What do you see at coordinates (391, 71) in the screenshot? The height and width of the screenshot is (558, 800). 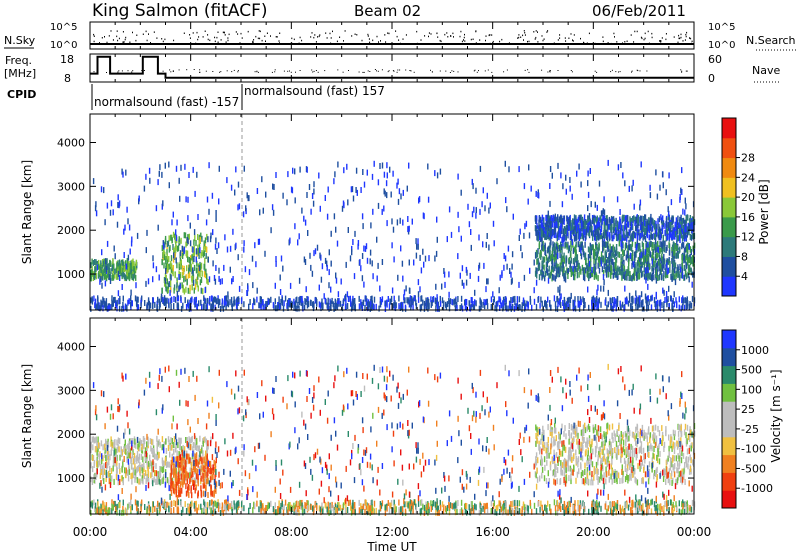 I see `nave-trace` at bounding box center [391, 71].